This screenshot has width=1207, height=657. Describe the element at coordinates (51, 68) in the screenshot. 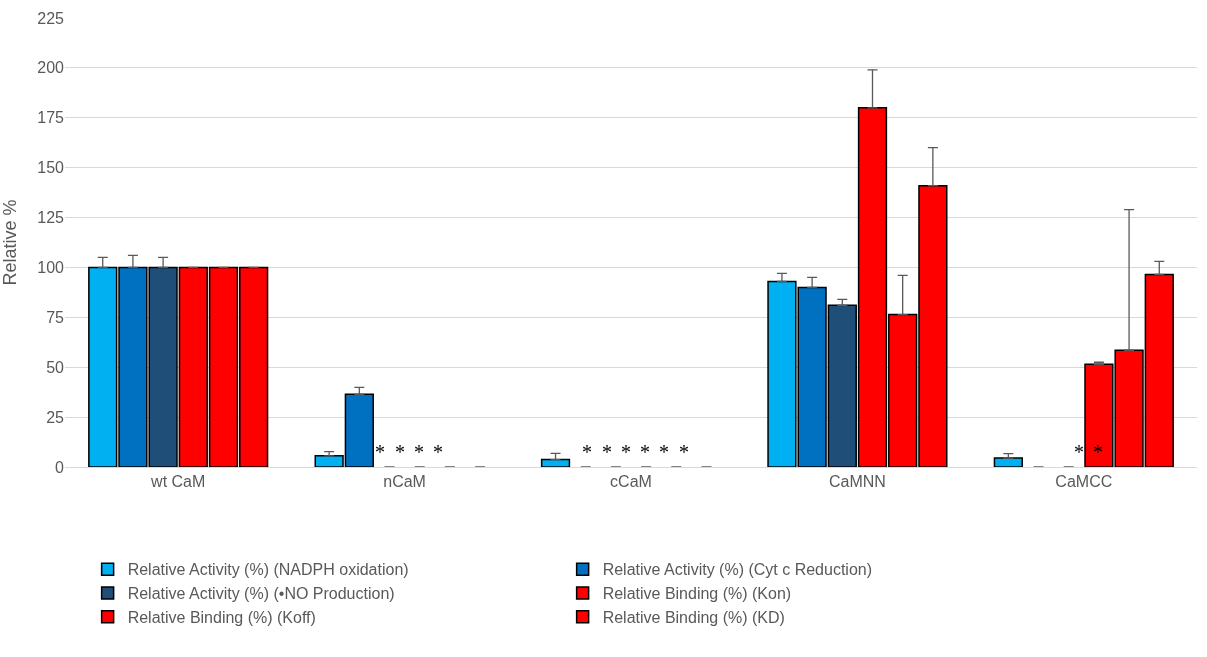

I see `y-tick-label: 200` at that location.